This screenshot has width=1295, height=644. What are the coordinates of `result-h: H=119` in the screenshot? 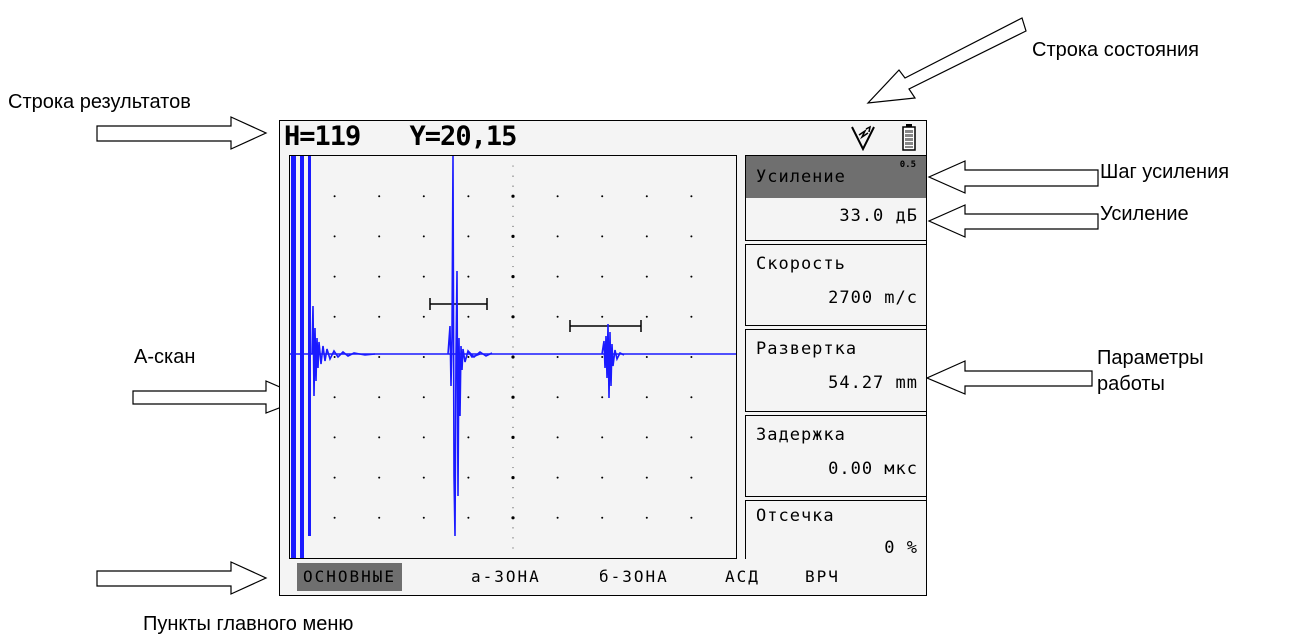 It's located at (322, 136).